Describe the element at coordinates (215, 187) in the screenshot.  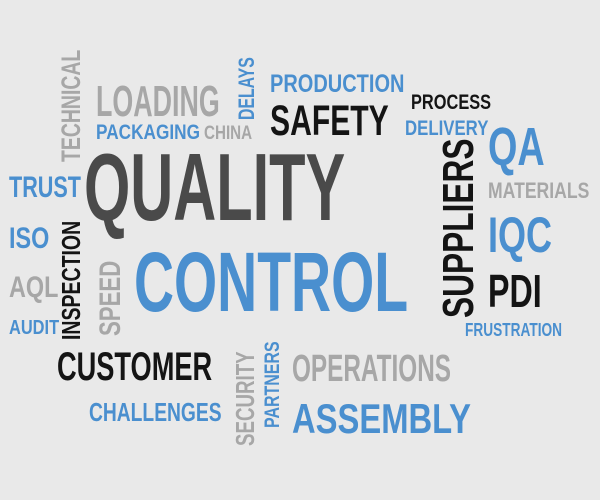
I see `word-quality: QUALITY` at that location.